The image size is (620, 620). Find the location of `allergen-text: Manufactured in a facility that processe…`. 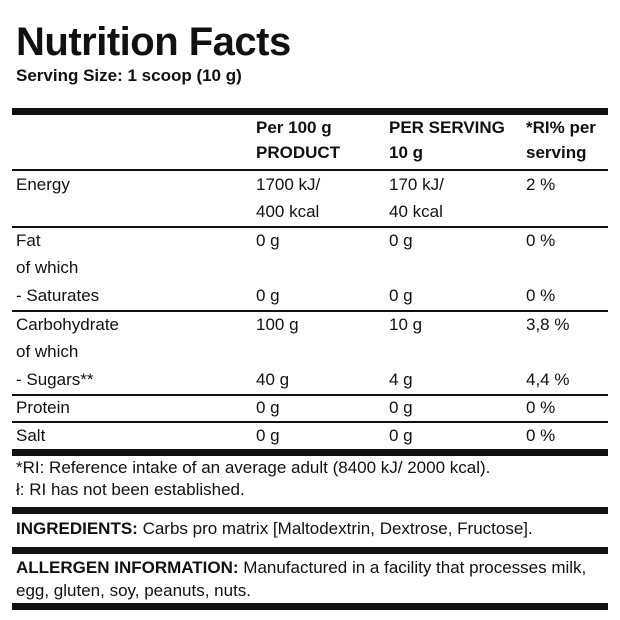

allergen-text: Manufactured in a facility that processe… is located at coordinates (301, 579).